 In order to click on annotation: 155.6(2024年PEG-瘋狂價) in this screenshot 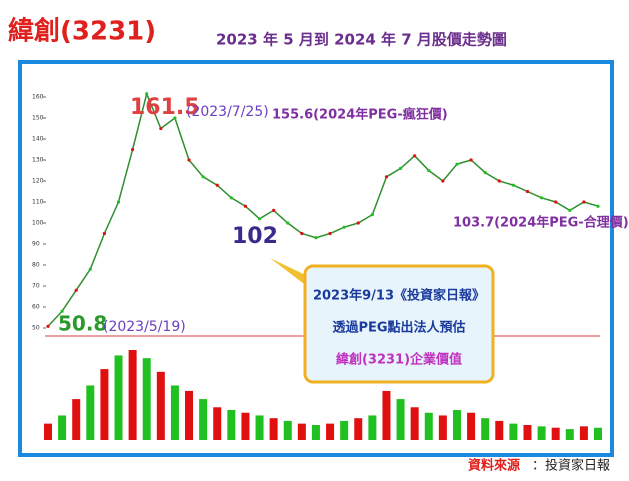, I will do `click(360, 115)`.